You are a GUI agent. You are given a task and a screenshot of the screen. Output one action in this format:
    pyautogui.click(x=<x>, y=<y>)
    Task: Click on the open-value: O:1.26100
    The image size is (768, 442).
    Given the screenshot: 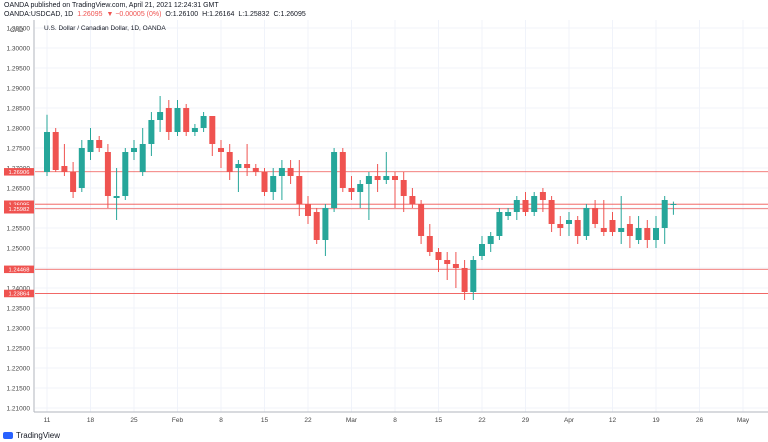 What is the action you would take?
    pyautogui.click(x=182, y=14)
    